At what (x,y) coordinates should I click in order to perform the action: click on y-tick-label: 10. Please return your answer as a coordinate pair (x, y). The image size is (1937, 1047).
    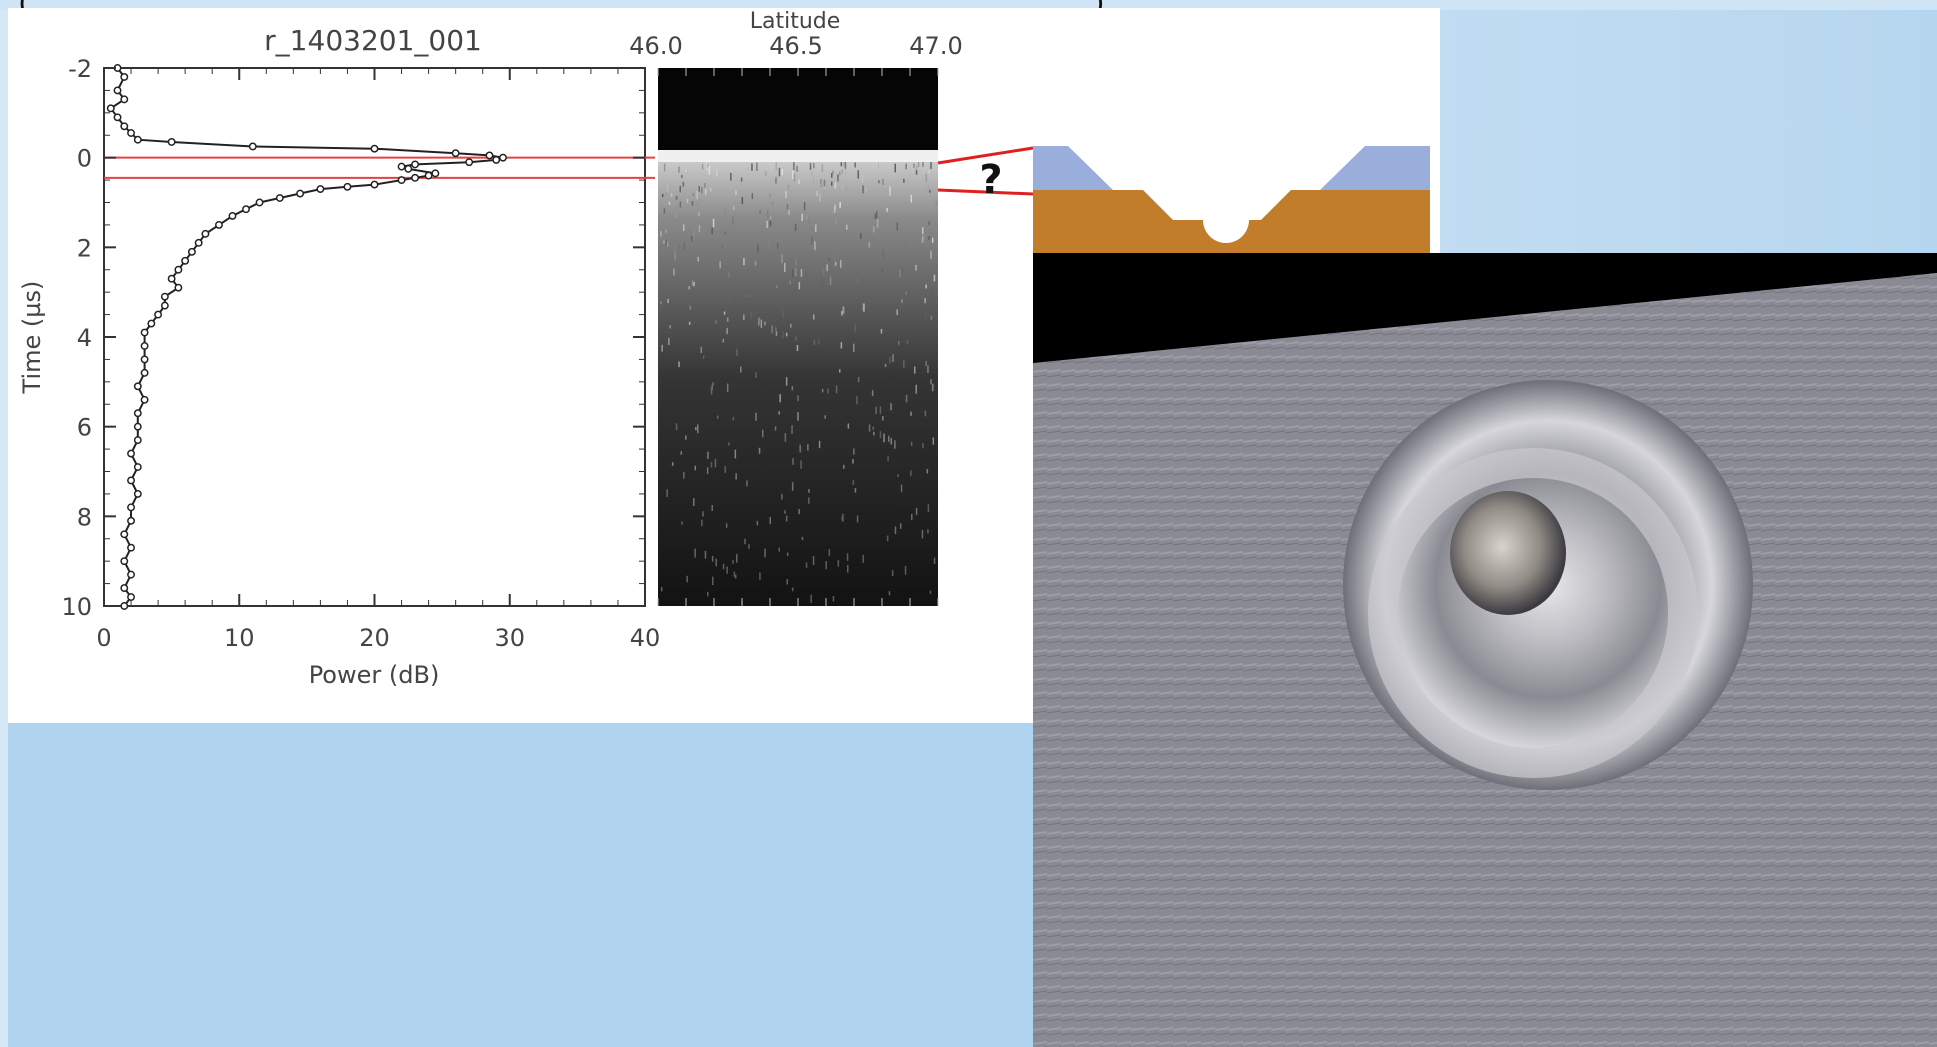
    Looking at the image, I should click on (76, 607).